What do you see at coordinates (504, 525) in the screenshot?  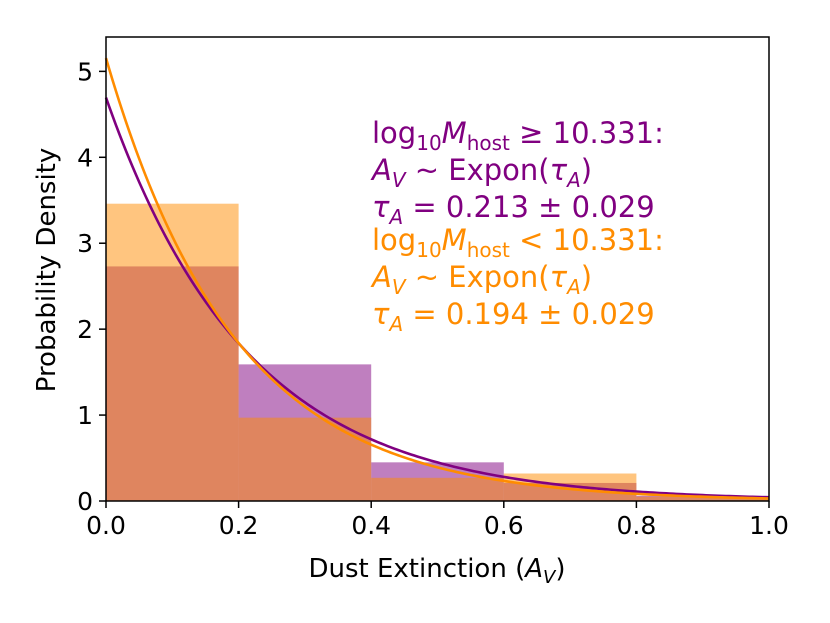 I see `x-tick-label: 0.6` at bounding box center [504, 525].